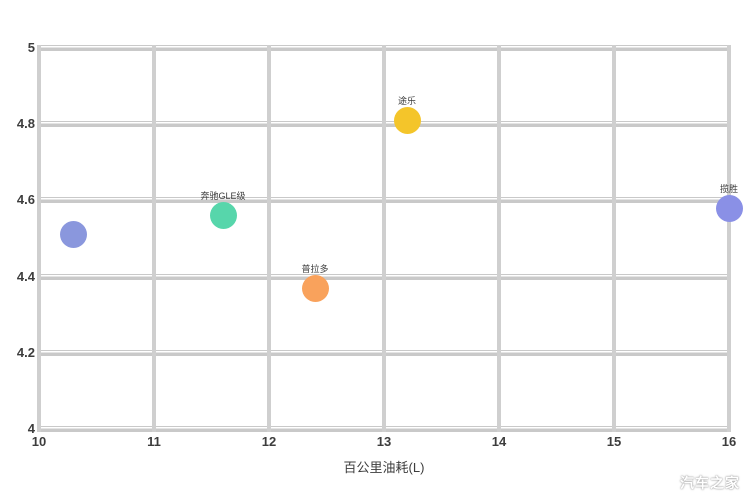 Image resolution: width=744 pixels, height=496 pixels. I want to click on data-point-label: 普拉多, so click(315, 268).